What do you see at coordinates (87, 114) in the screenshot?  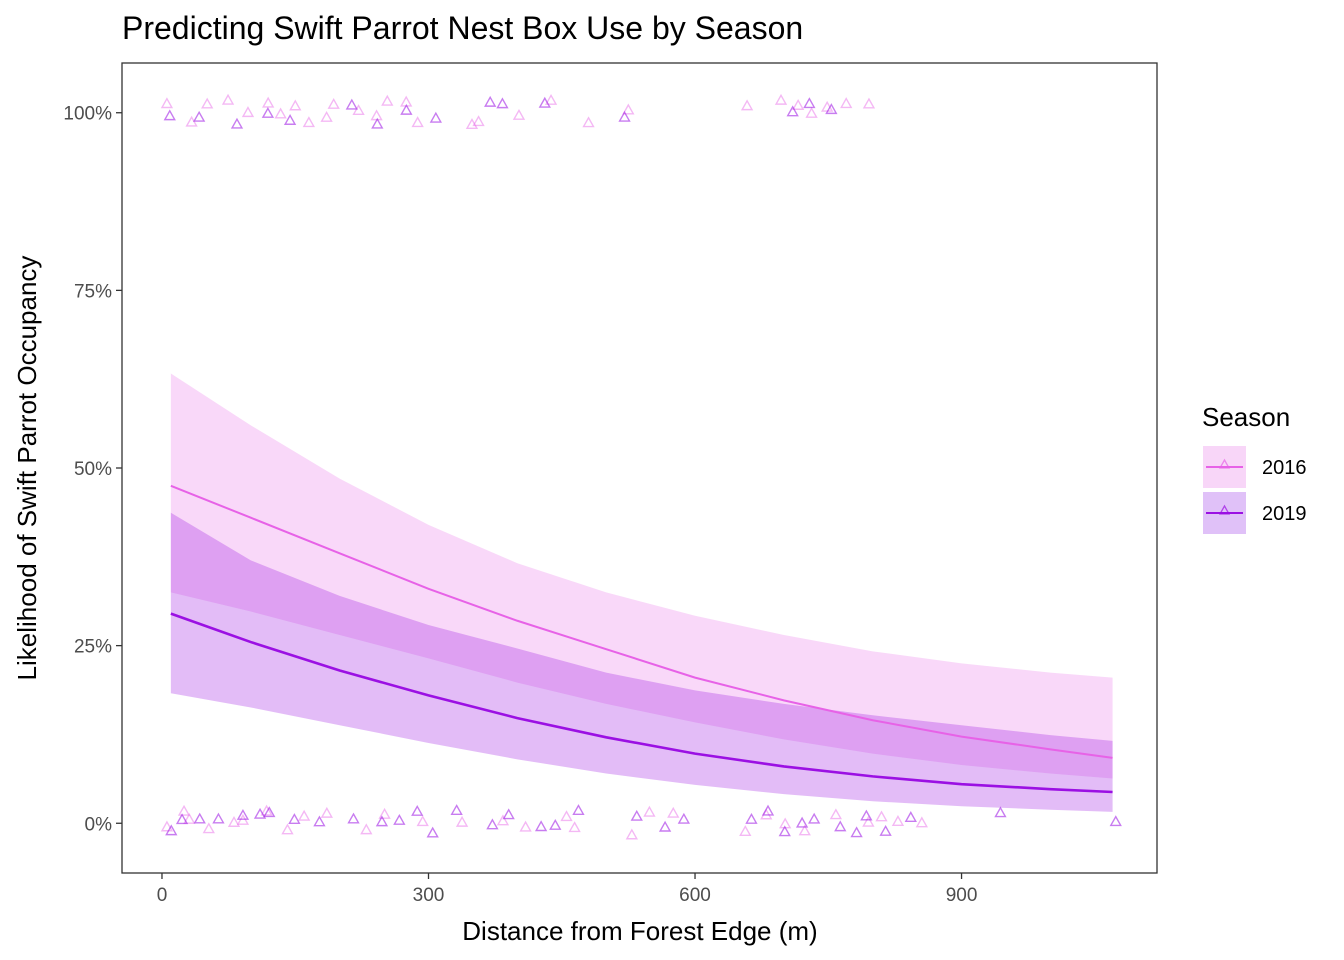 I see `y-tick-label: 100%` at bounding box center [87, 114].